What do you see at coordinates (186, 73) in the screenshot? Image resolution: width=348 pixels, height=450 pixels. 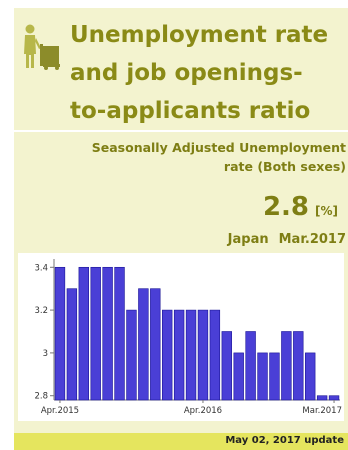 I see `title-line-2: and job openings-` at bounding box center [186, 73].